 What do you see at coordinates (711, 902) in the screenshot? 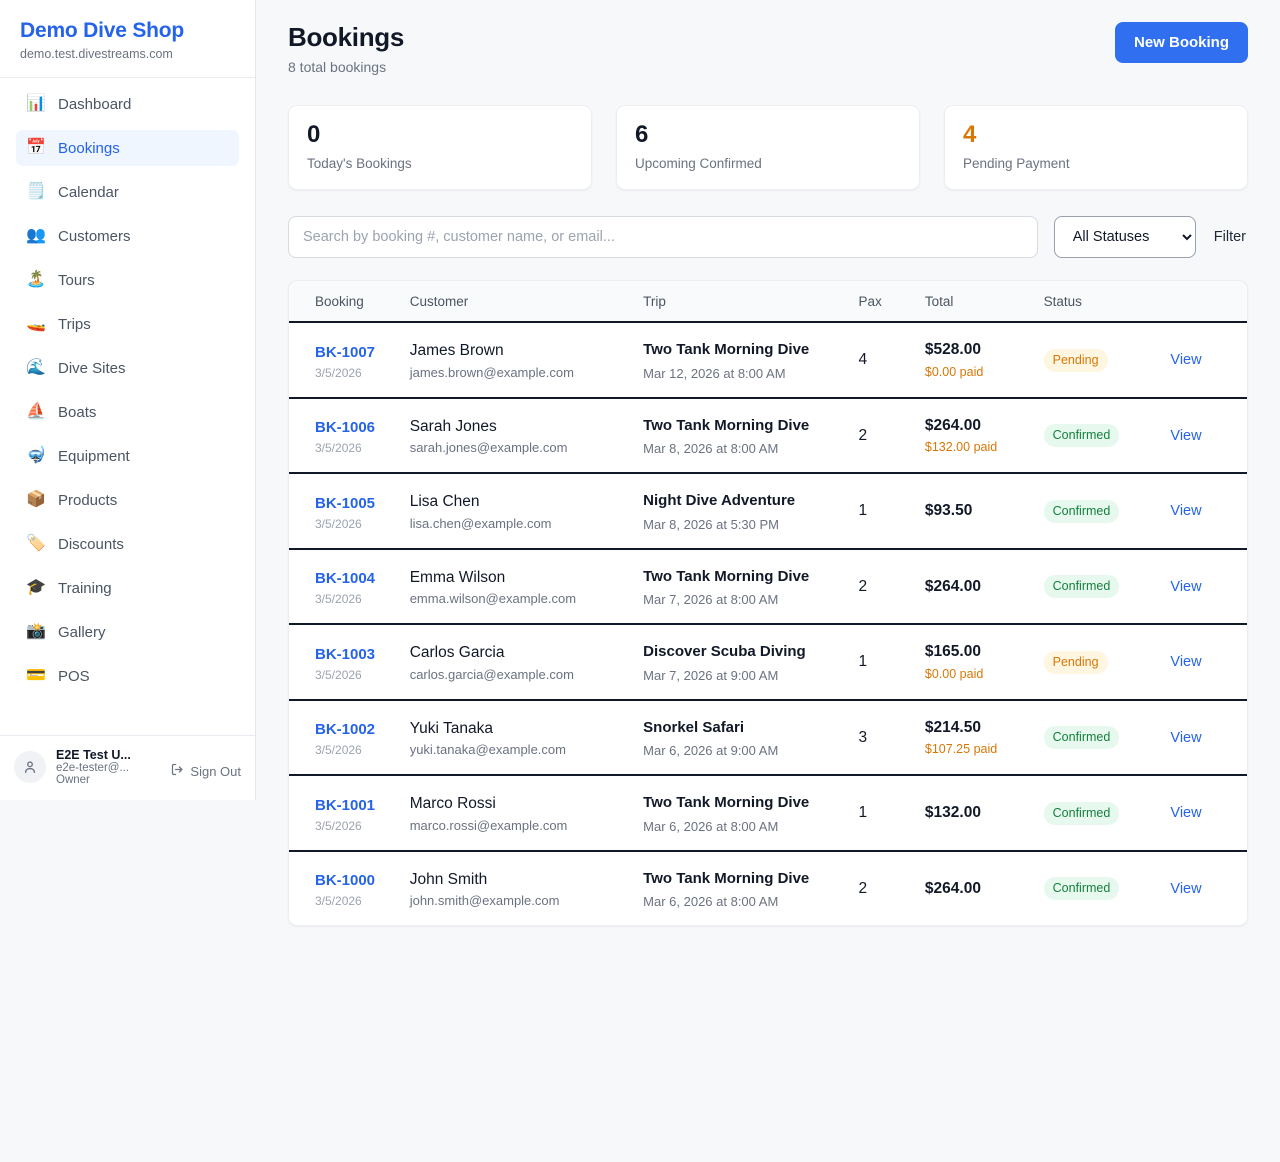
I see `trip-date: Mar 6, 2026 at 8:00 AM` at bounding box center [711, 902].